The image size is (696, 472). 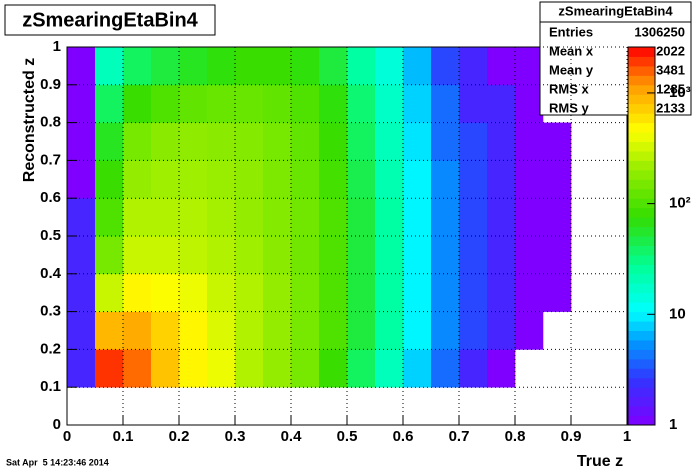 What do you see at coordinates (659, 31) in the screenshot?
I see `stats-value: 1306250` at bounding box center [659, 31].